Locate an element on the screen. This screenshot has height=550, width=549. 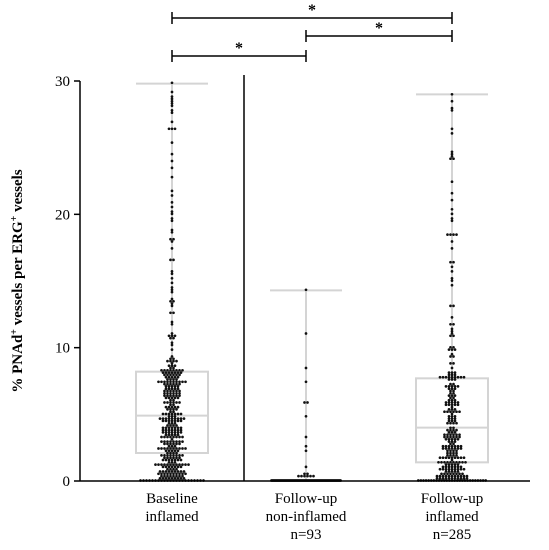
category-label: inflamed is located at coordinates (172, 517).